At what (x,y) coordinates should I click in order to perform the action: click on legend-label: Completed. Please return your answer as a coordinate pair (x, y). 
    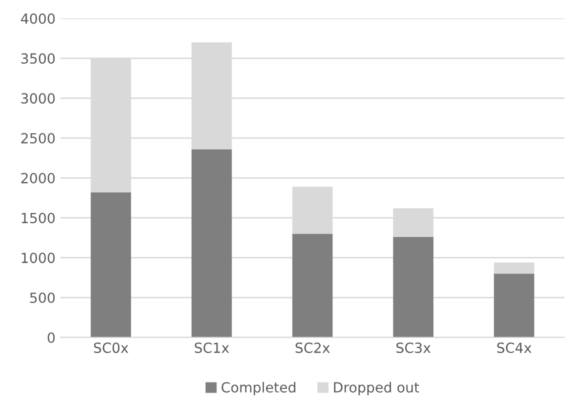
    Looking at the image, I should click on (259, 389).